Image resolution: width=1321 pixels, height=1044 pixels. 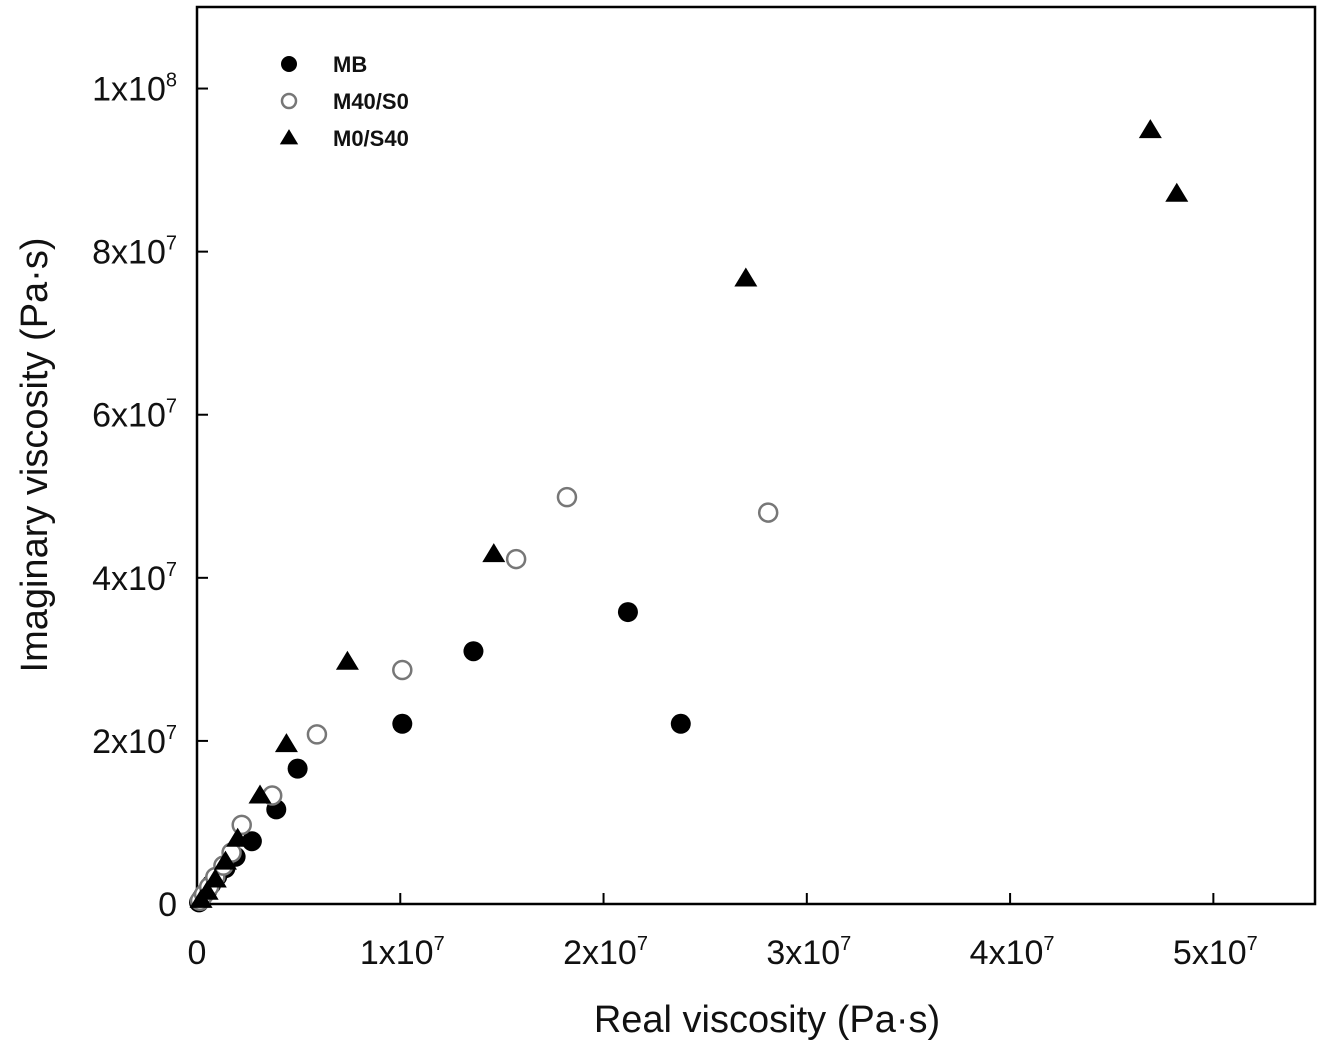 What do you see at coordinates (197, 953) in the screenshot?
I see `x-tick-label: 0` at bounding box center [197, 953].